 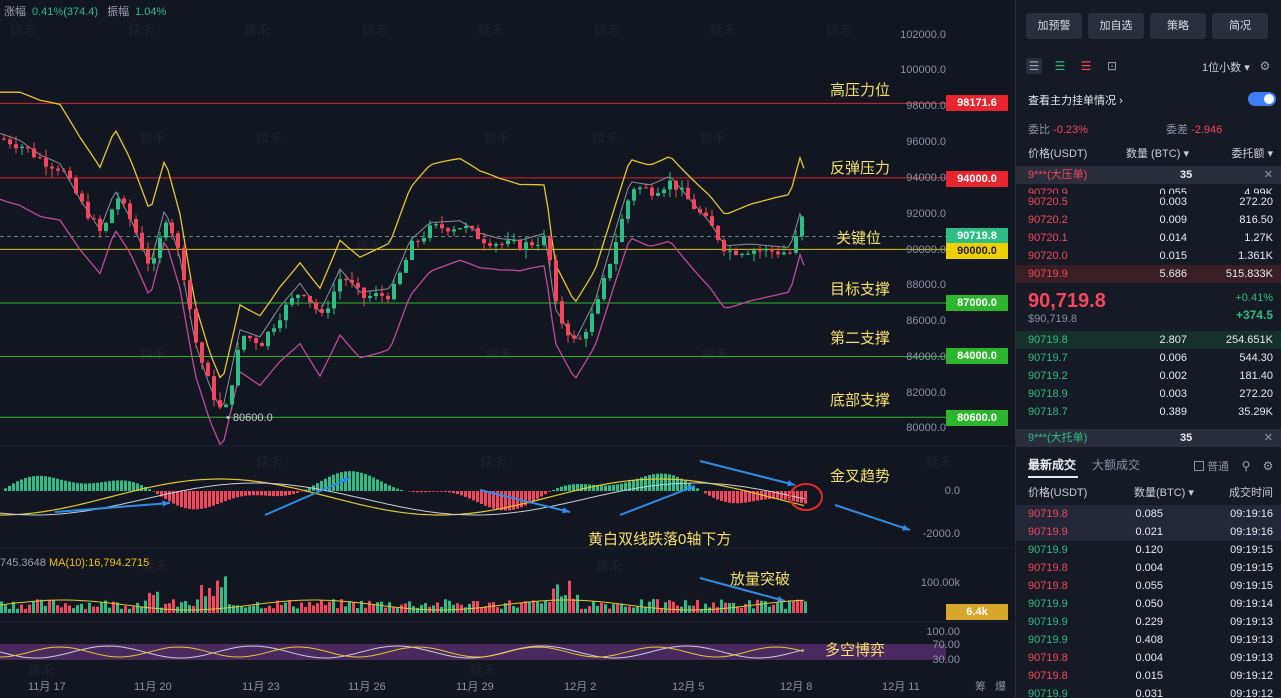 What do you see at coordinates (860, 289) in the screenshot?
I see `annot-target-support: 目标支撑` at bounding box center [860, 289].